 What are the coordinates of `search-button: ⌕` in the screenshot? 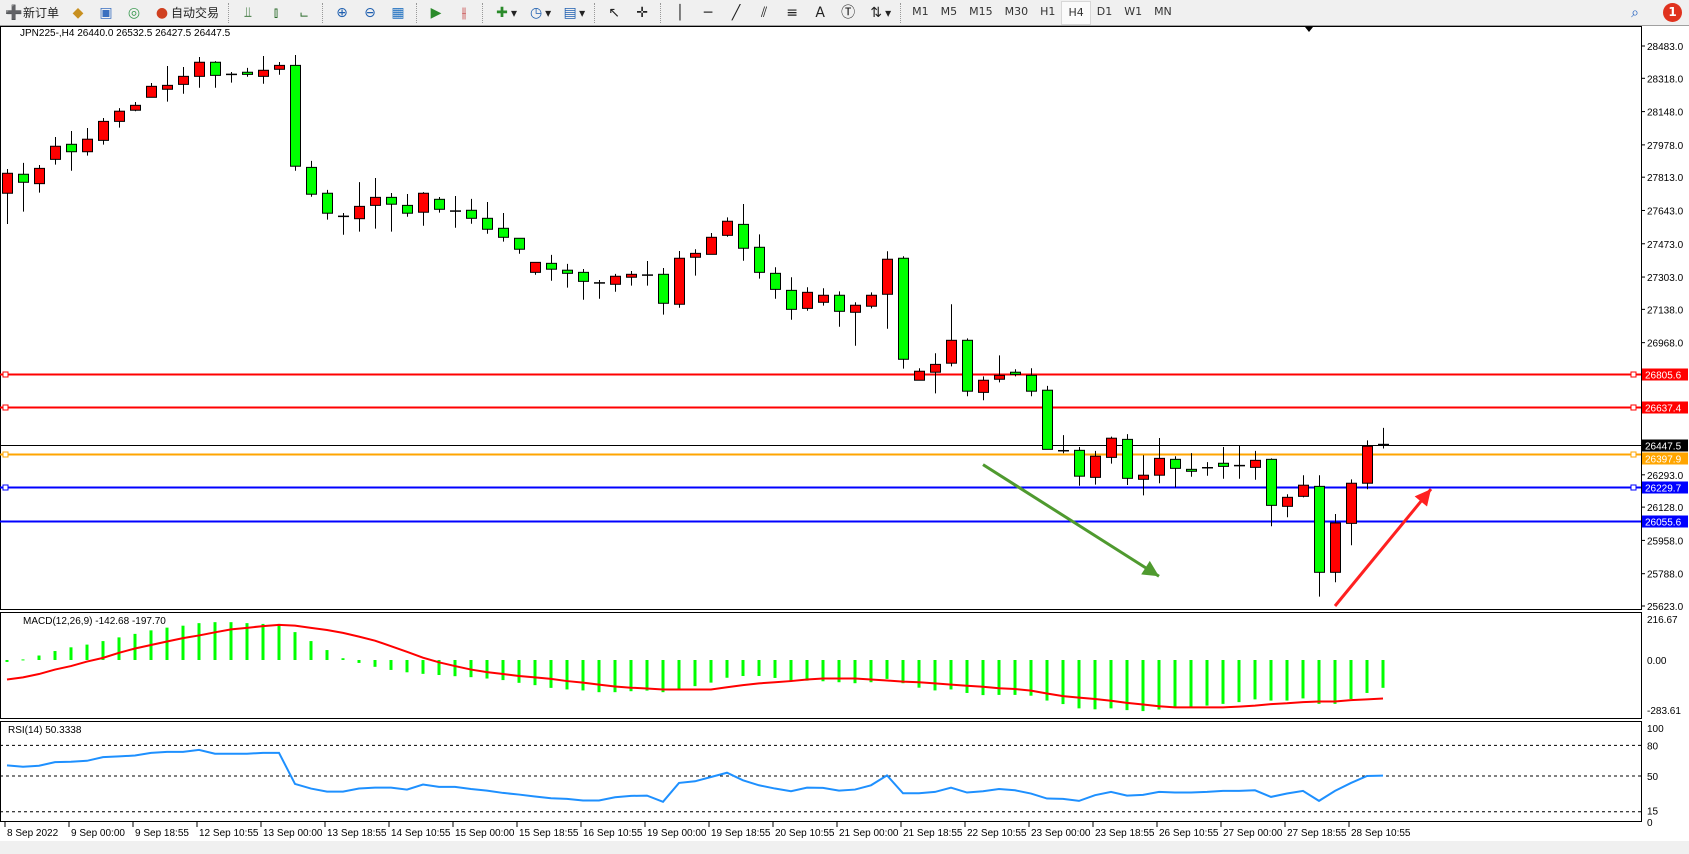 It's located at (1635, 13).